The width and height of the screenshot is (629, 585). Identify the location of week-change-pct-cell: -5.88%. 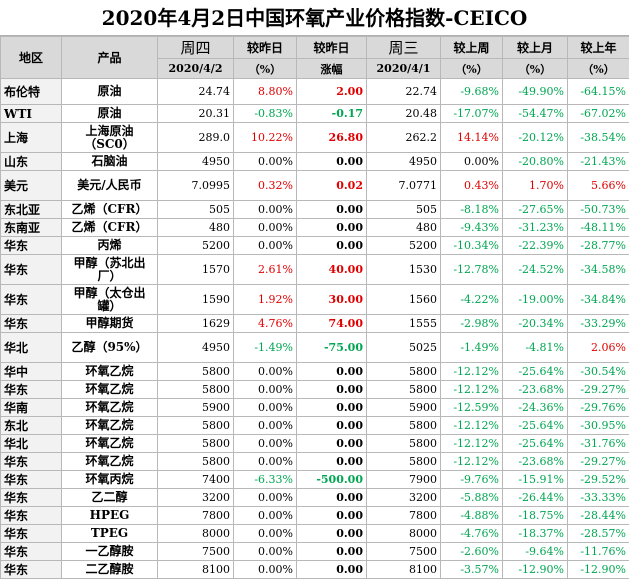
(471, 497).